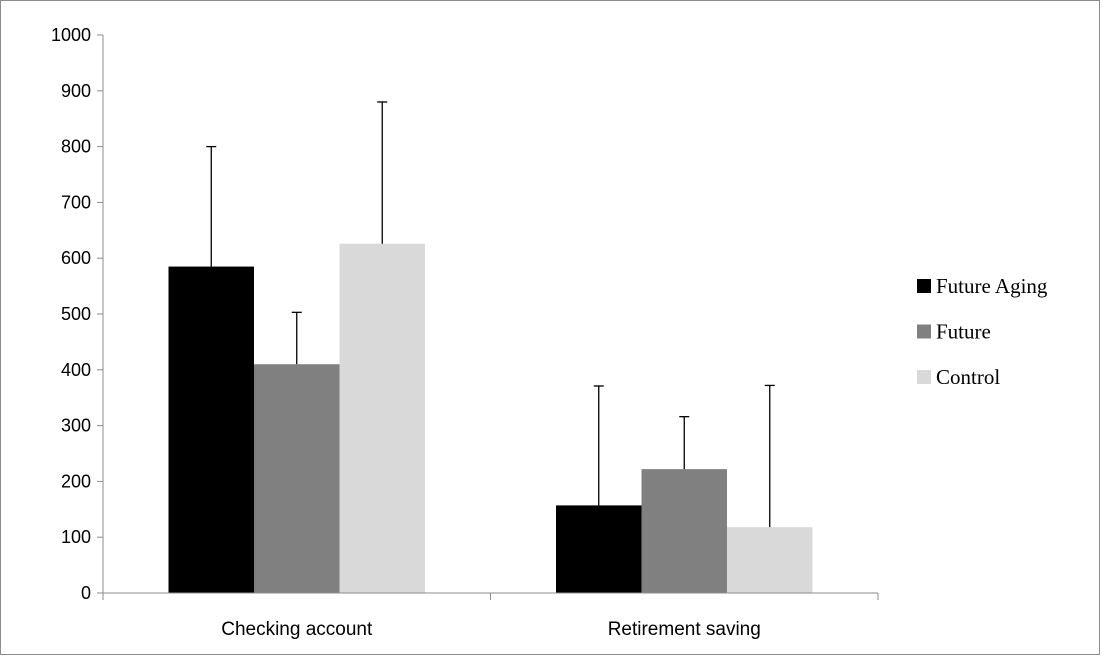 Image resolution: width=1102 pixels, height=657 pixels. I want to click on y-tick-label: 700, so click(76, 202).